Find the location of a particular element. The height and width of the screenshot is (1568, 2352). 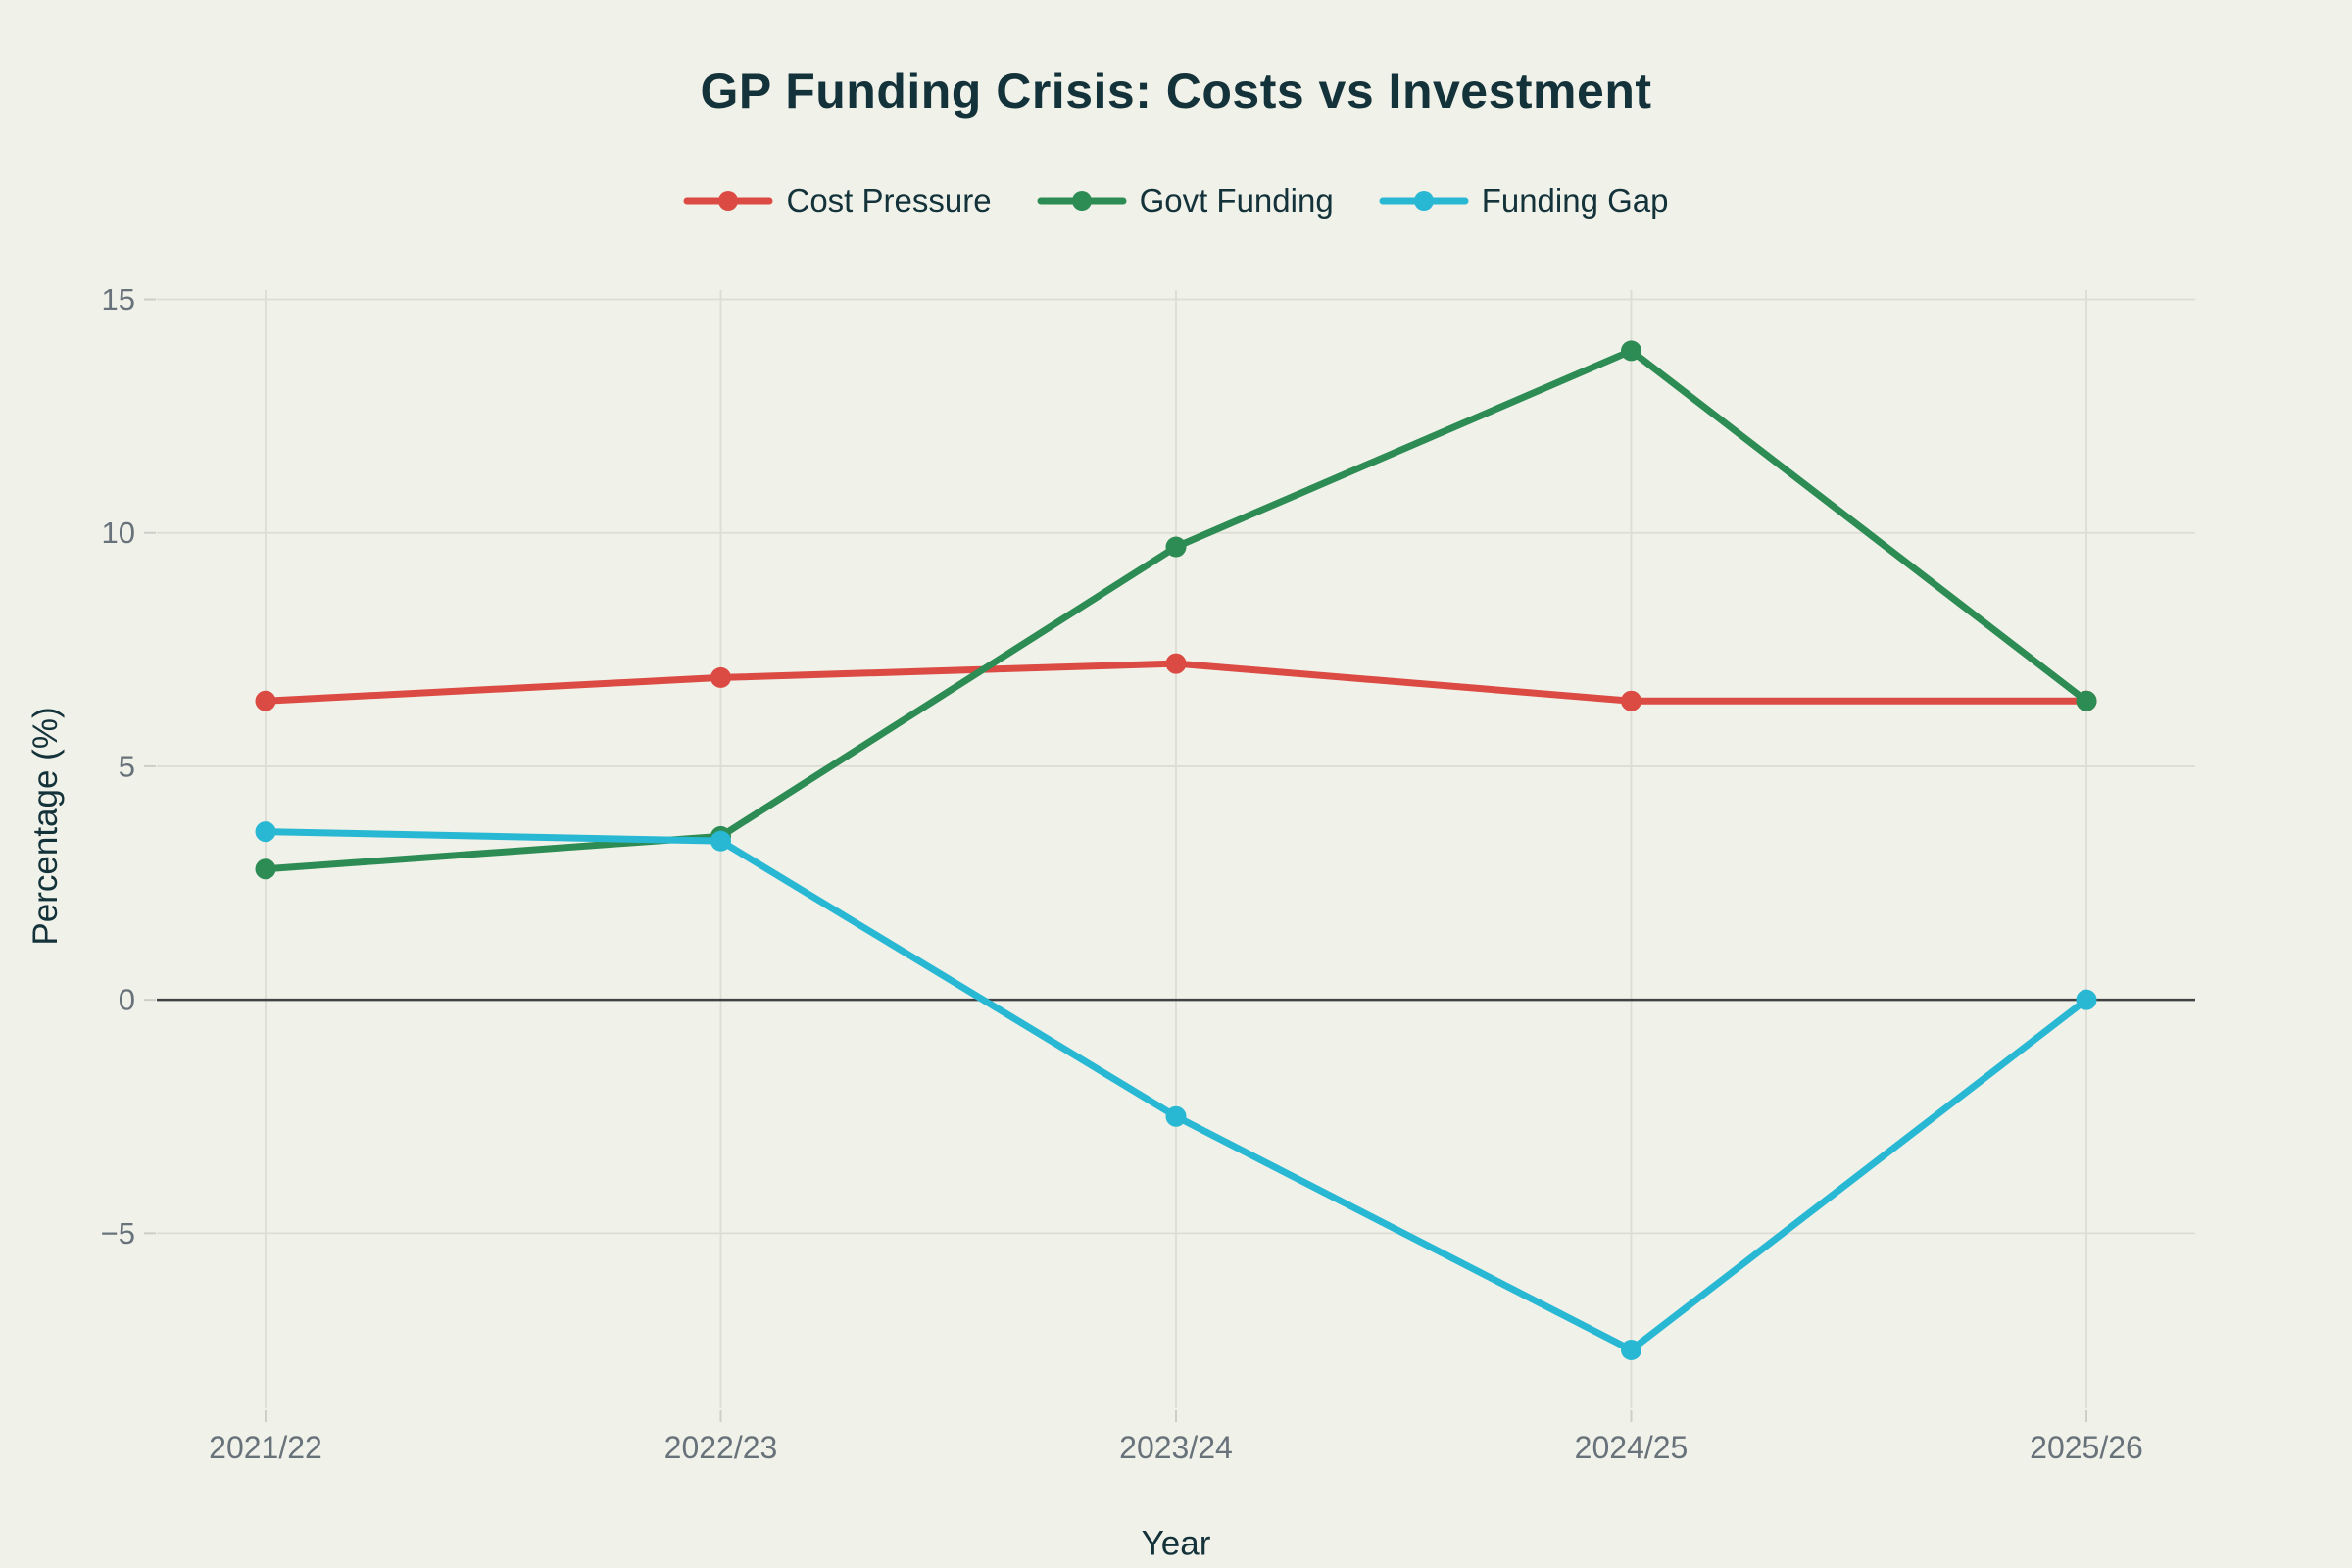

legend: Cost Pressure Govt Funding Funding Gap is located at coordinates (1176, 200).